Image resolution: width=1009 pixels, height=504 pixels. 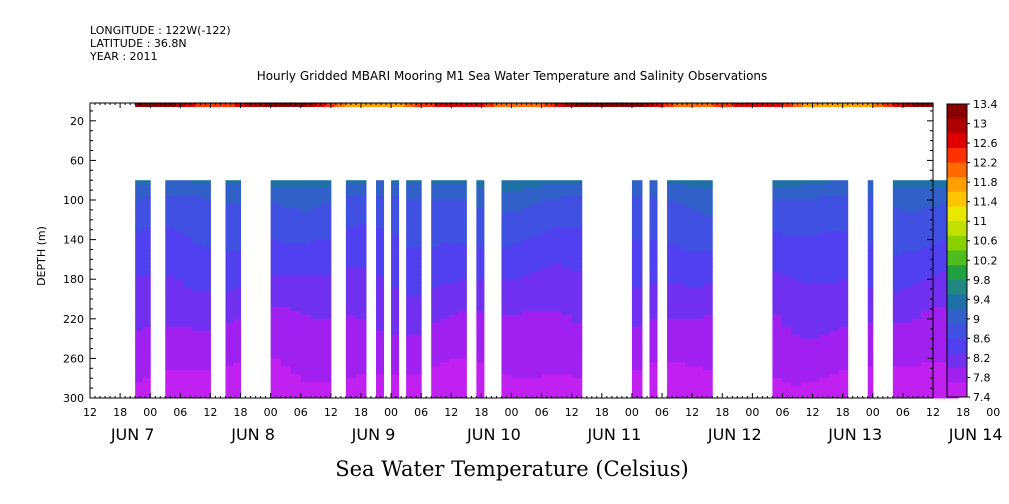 I want to click on surface-cell, so click(x=828, y=105).